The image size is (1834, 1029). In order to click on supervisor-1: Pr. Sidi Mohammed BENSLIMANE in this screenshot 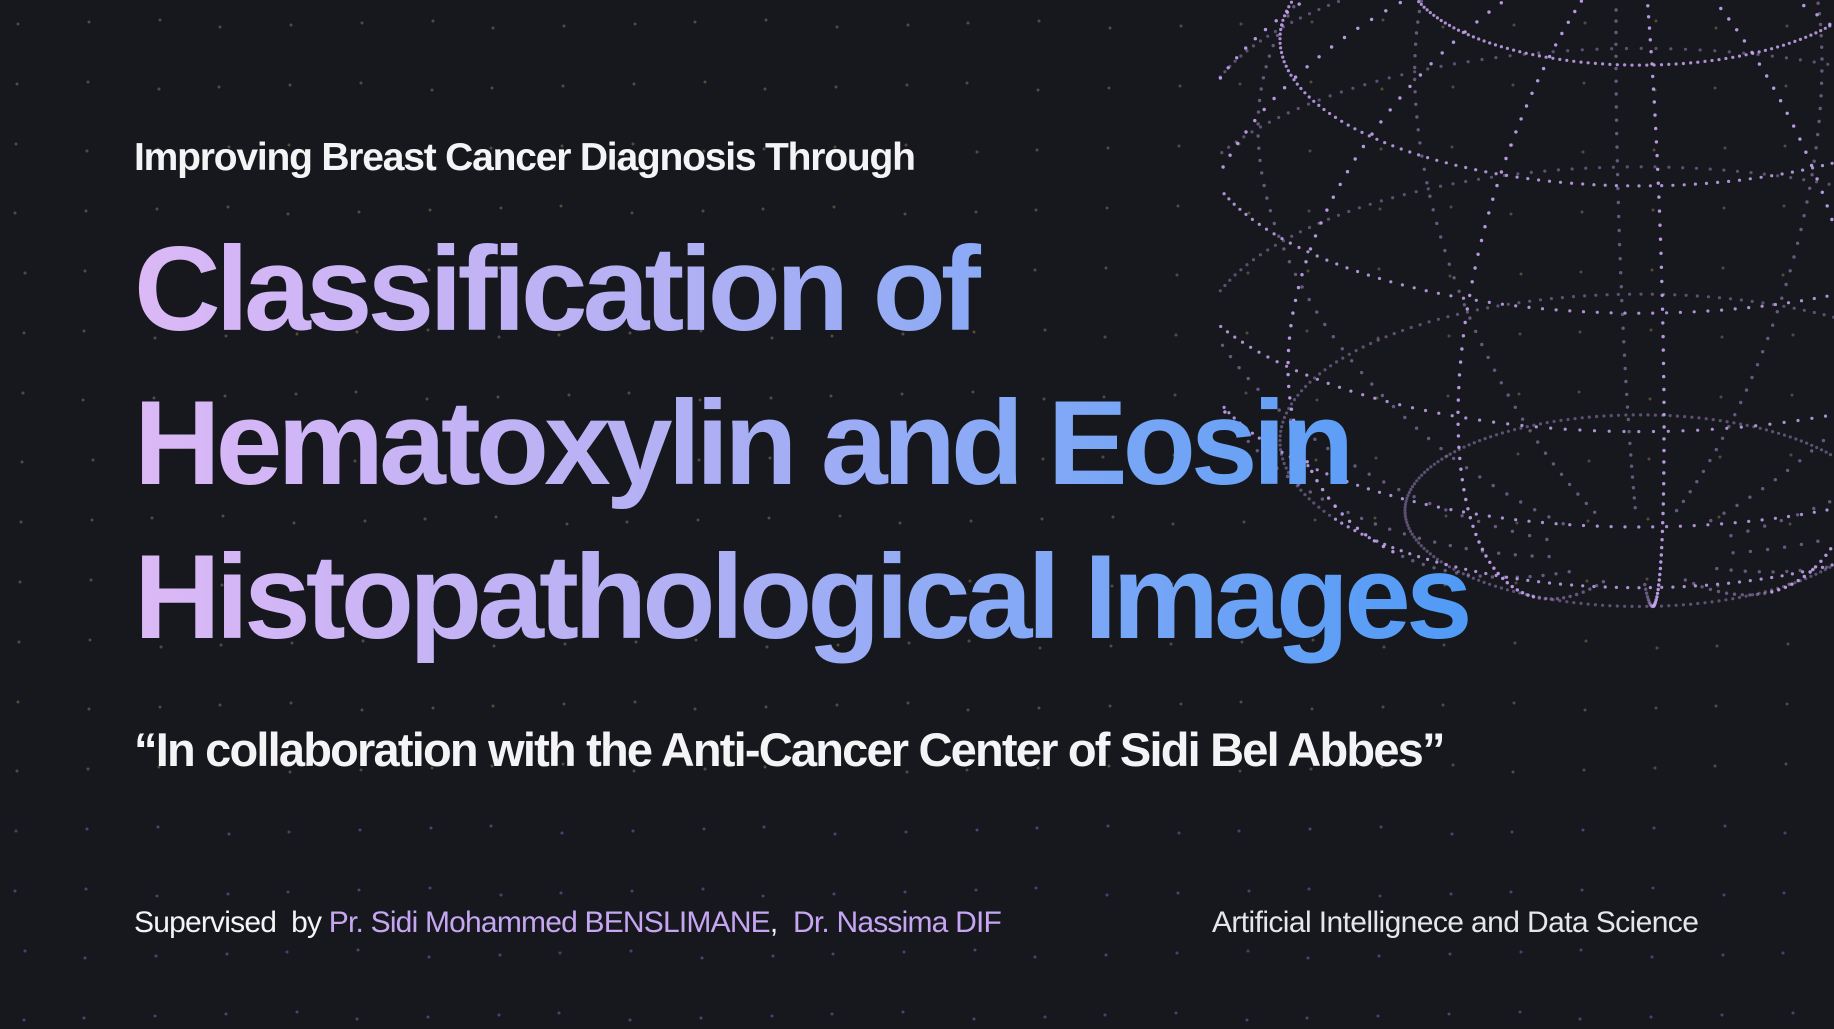, I will do `click(549, 922)`.